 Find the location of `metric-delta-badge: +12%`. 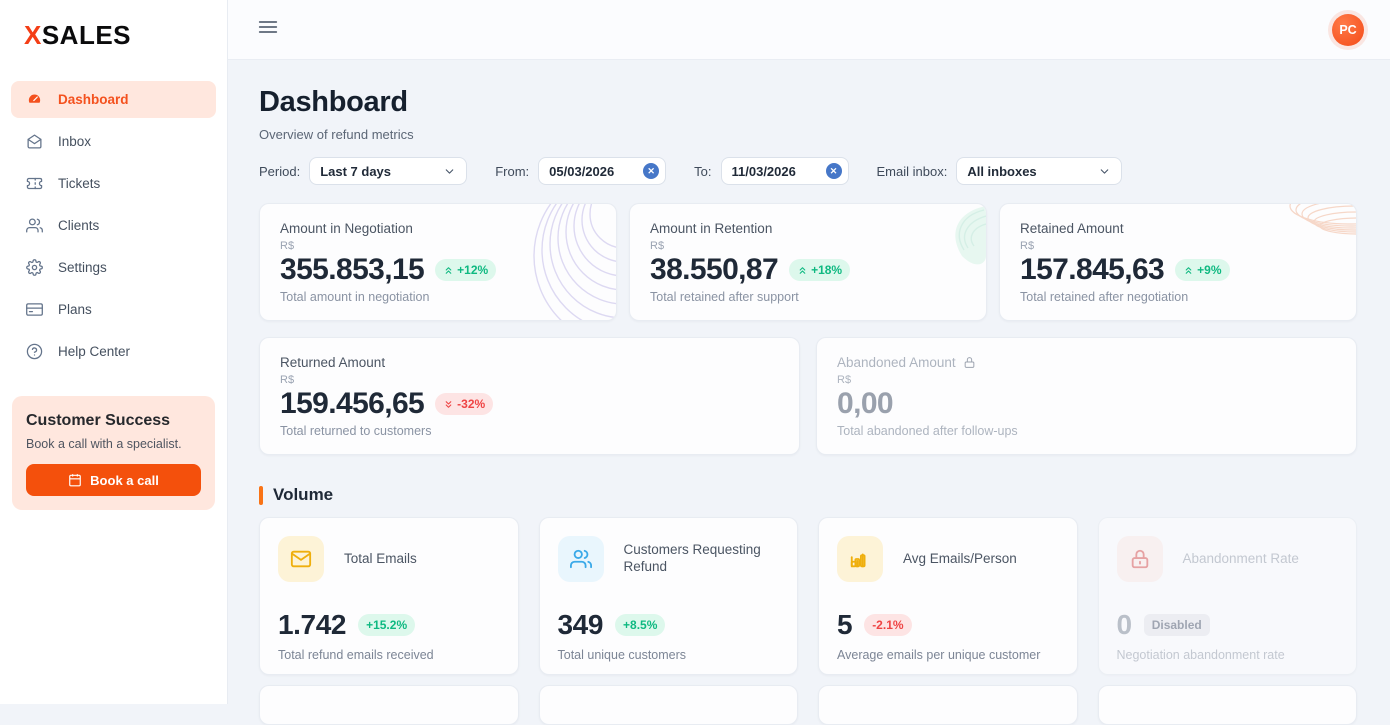

metric-delta-badge: +12% is located at coordinates (466, 270).